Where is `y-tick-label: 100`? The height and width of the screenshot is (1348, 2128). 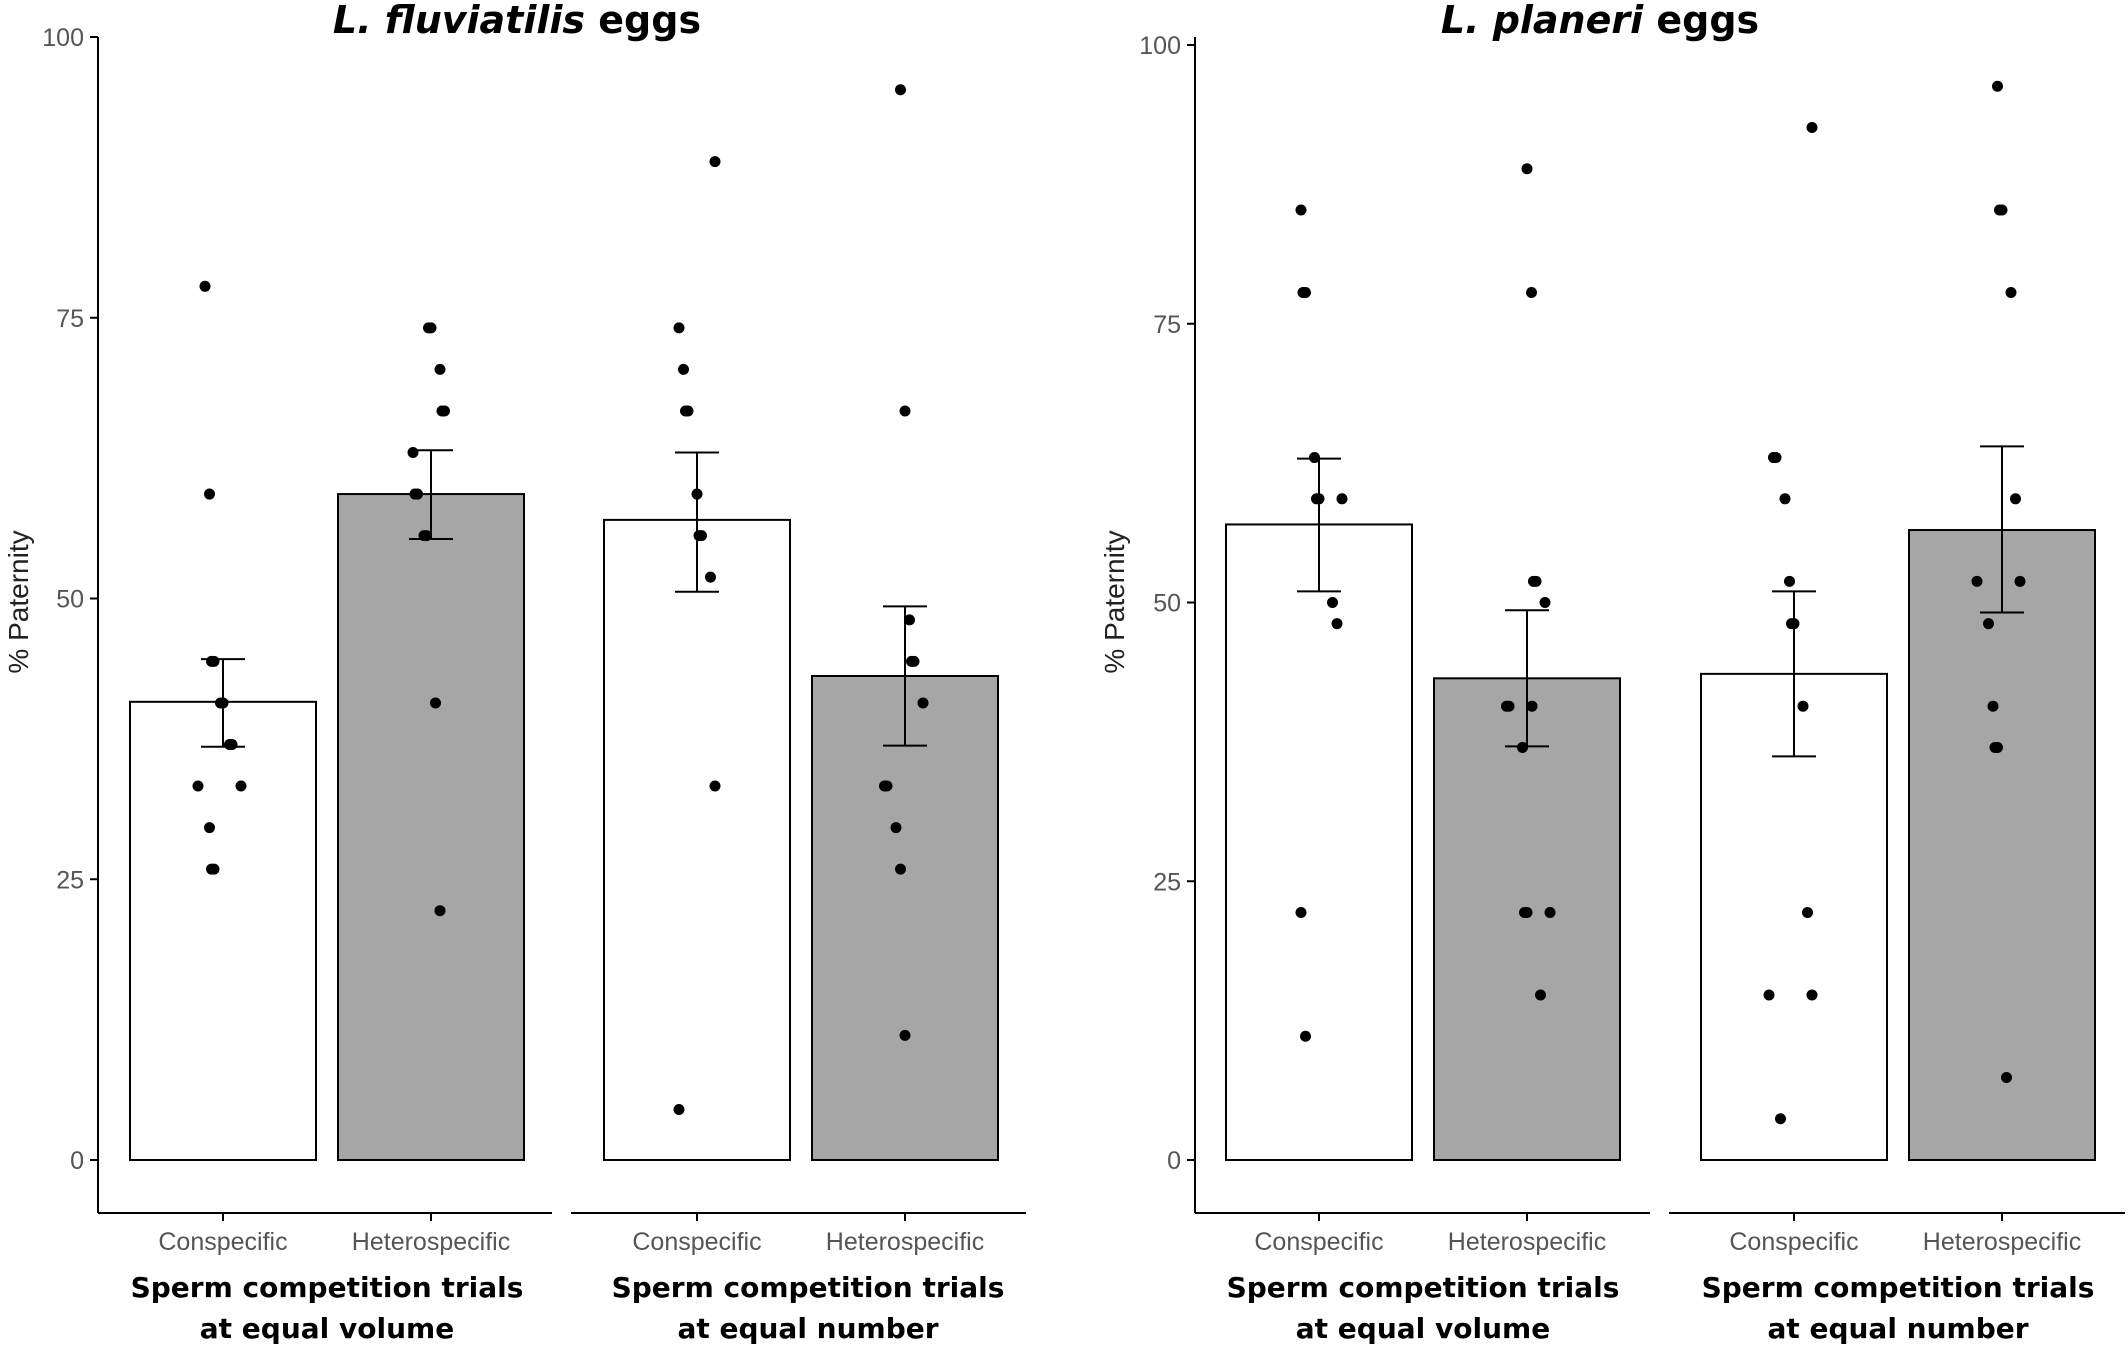 y-tick-label: 100 is located at coordinates (1160, 46).